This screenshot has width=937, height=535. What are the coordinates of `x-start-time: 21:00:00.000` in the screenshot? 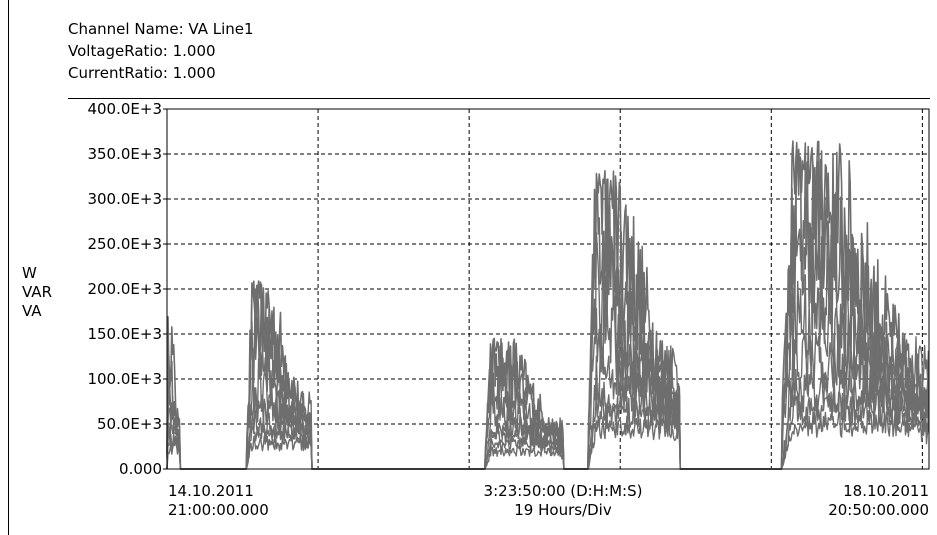 It's located at (218, 510).